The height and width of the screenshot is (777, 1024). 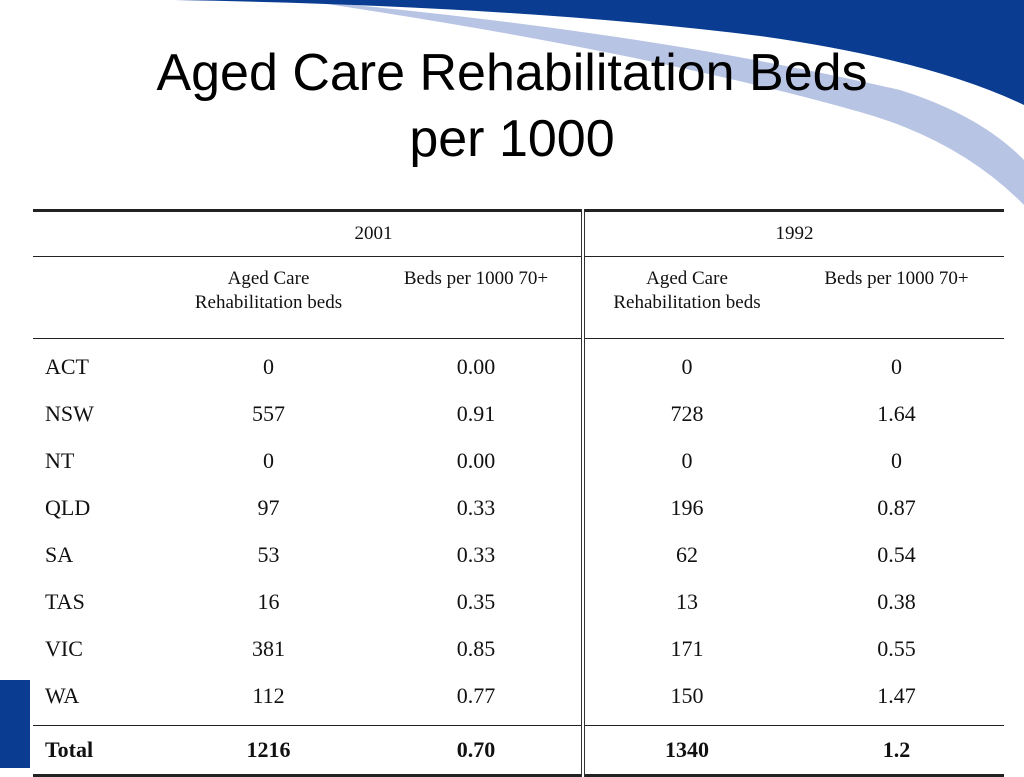 I want to click on beds-2001-cell: 381, so click(x=268, y=648).